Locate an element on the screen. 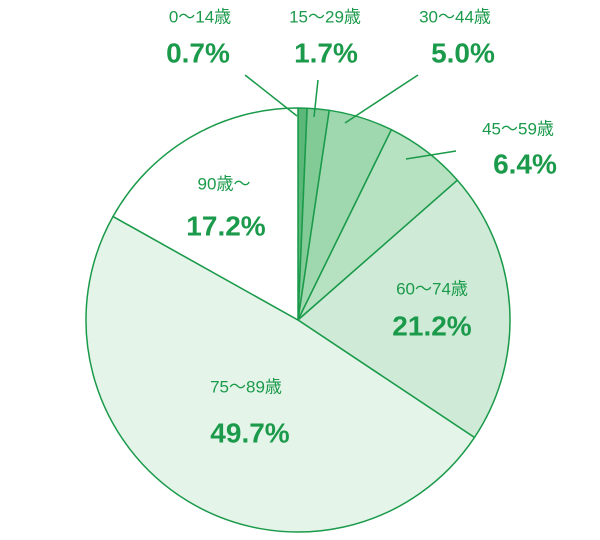  value-label: 49.7% is located at coordinates (249, 432).